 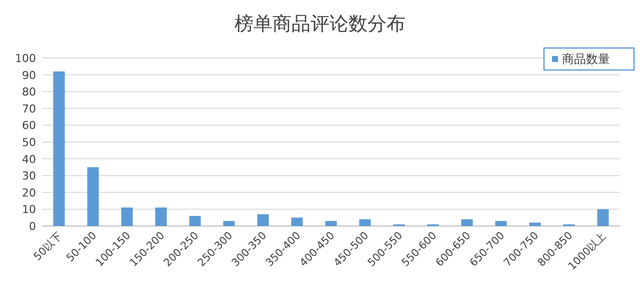 What do you see at coordinates (29, 75) in the screenshot?
I see `y-tick-label: 90` at bounding box center [29, 75].